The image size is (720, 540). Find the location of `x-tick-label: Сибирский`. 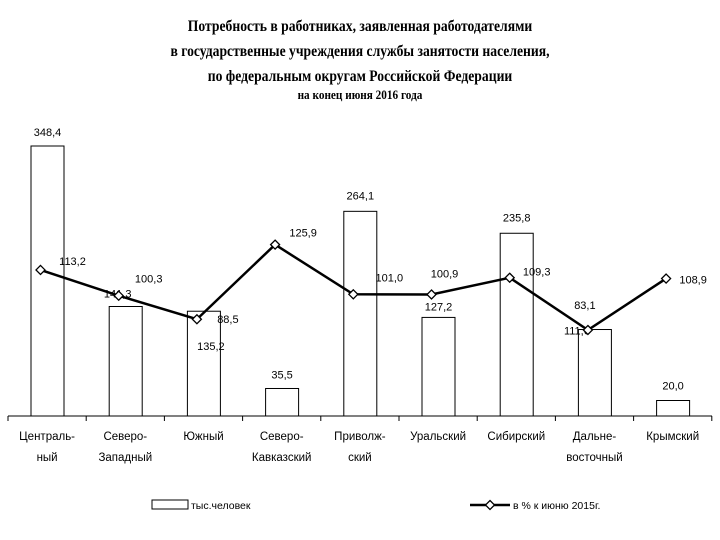

x-tick-label: Сибирский is located at coordinates (516, 437).